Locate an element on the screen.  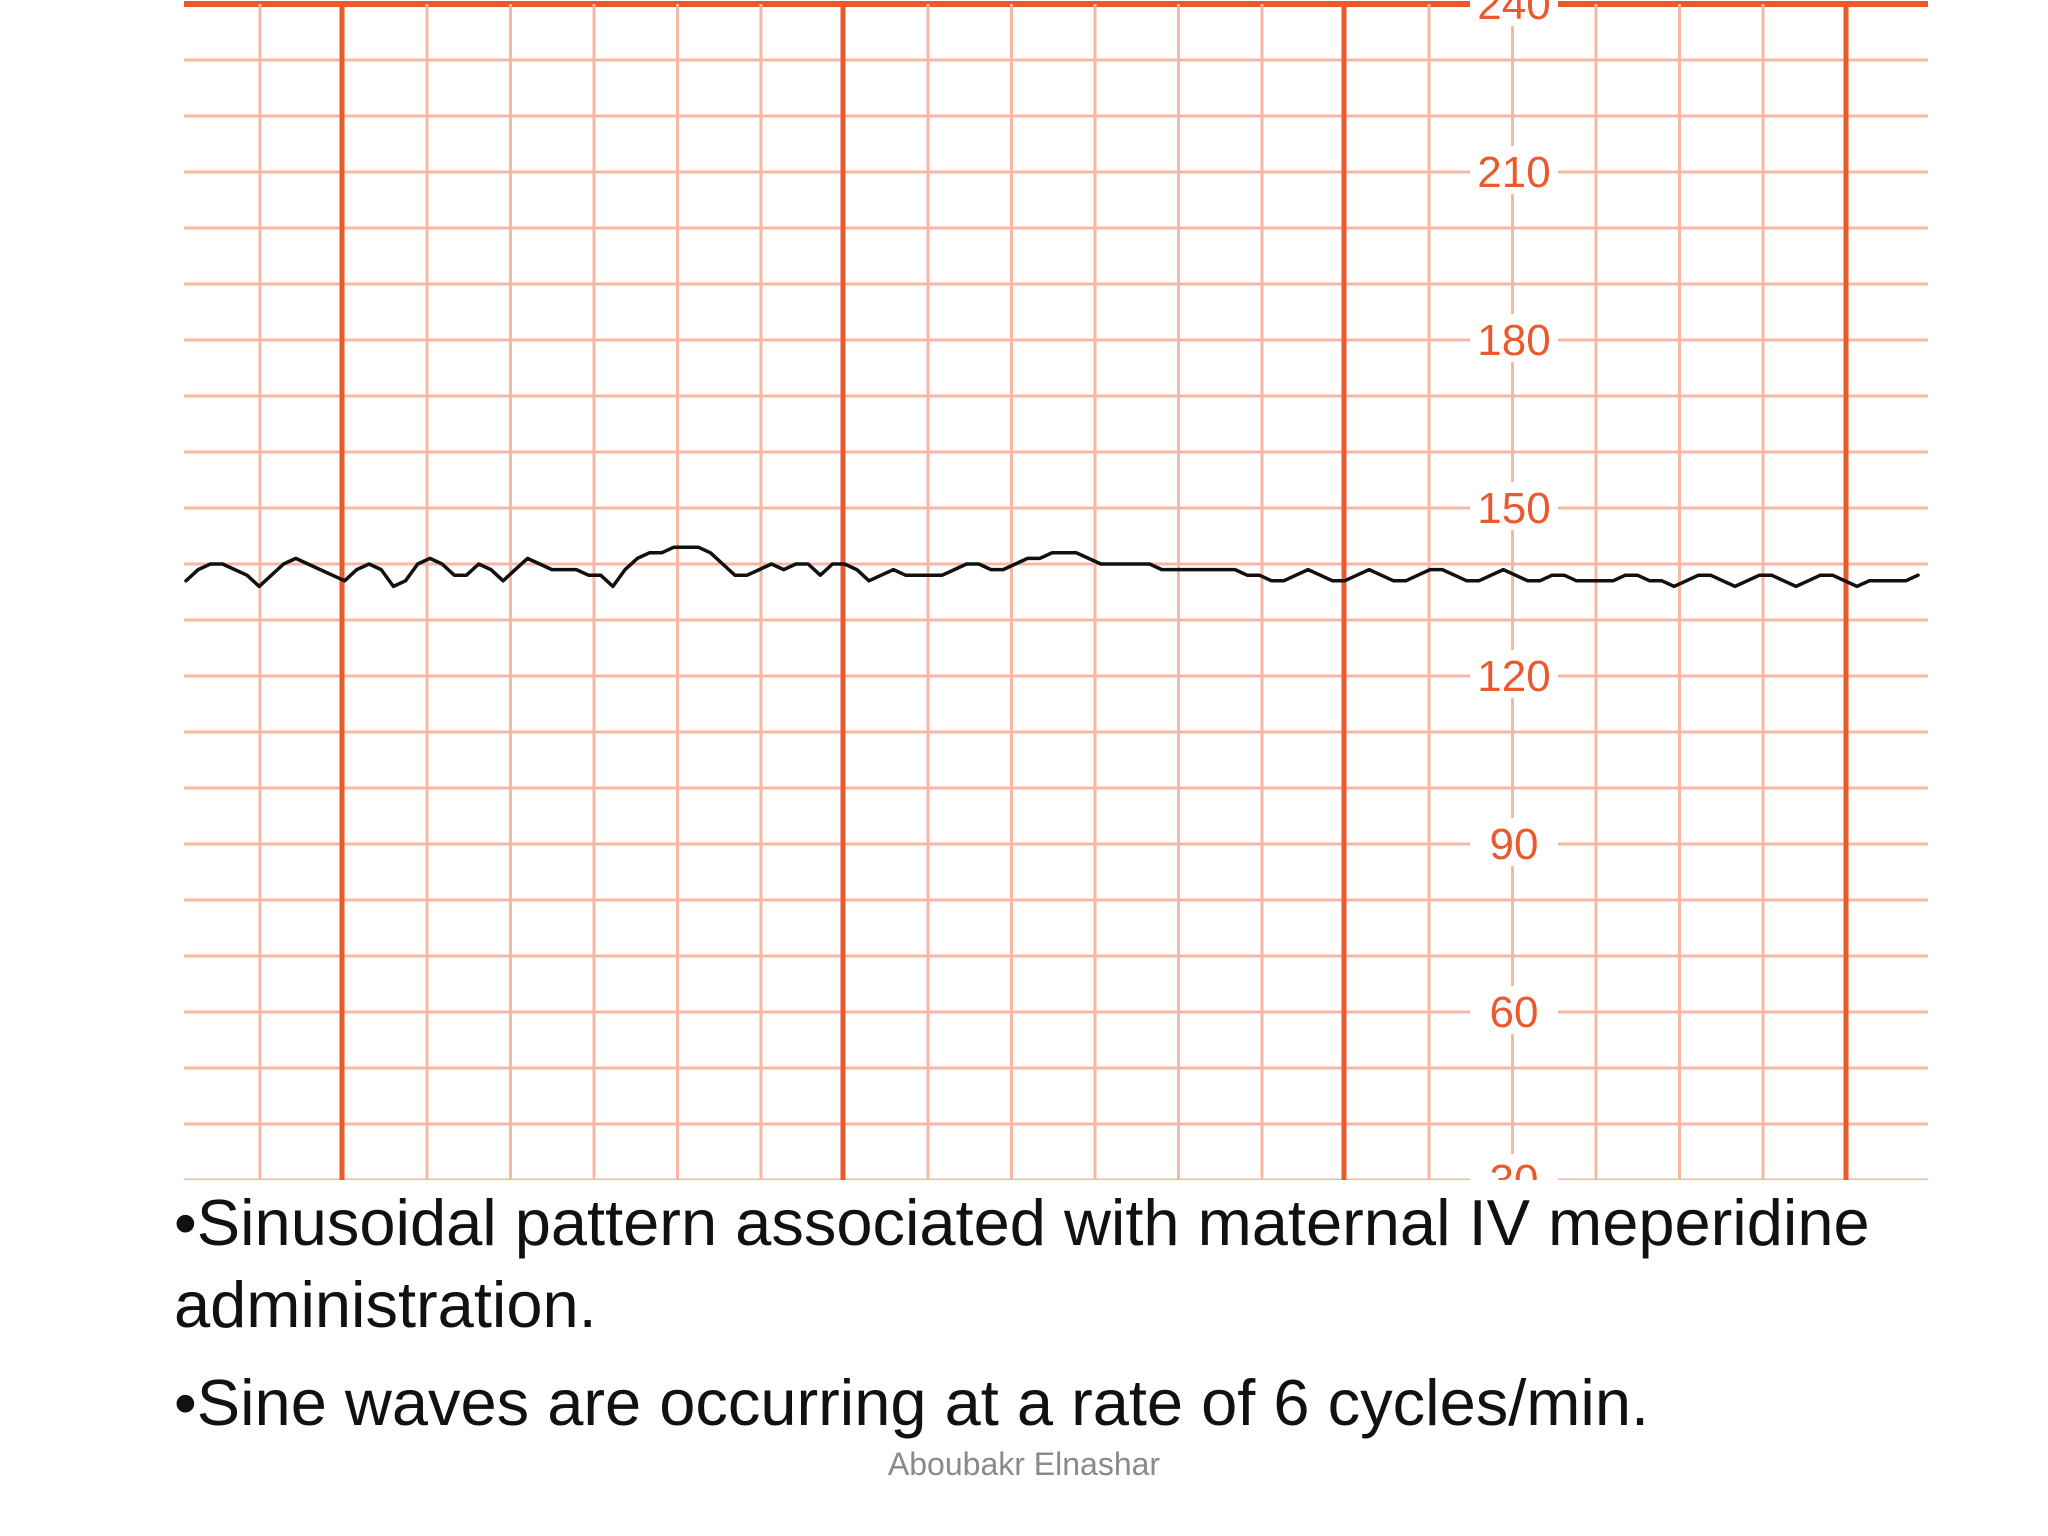
y-tick-label: 180 is located at coordinates (1513, 340).